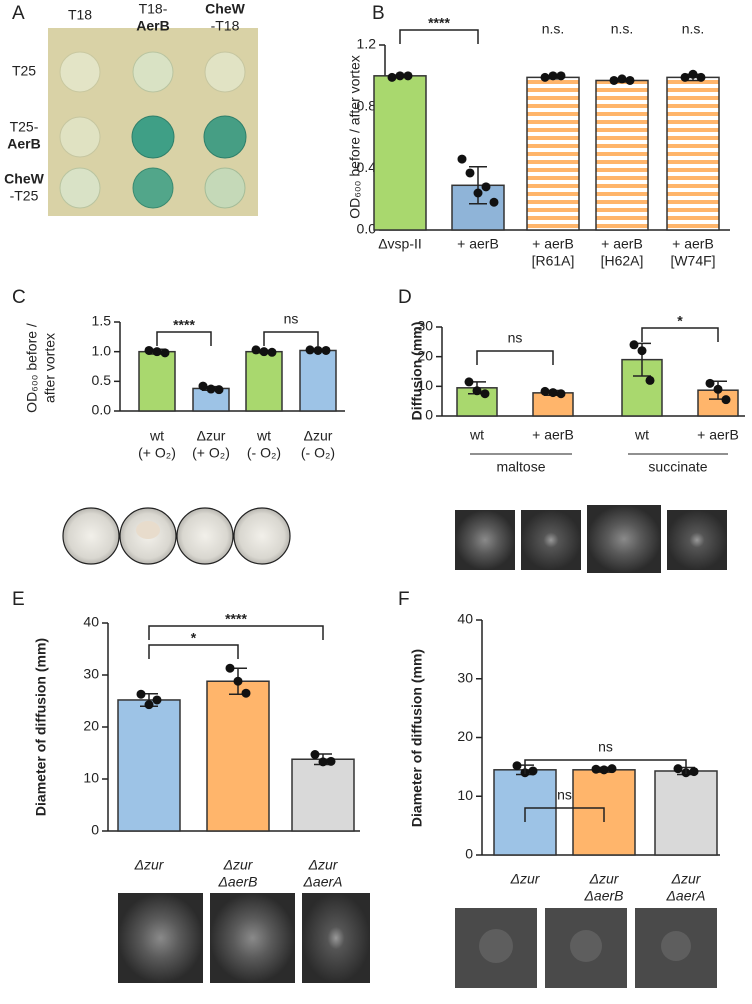  Describe the element at coordinates (176, 536) in the screenshot. I see `plate-photos` at that location.